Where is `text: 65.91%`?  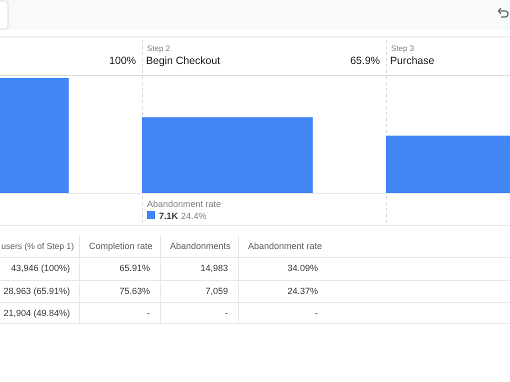
text: 65.91% is located at coordinates (134, 268).